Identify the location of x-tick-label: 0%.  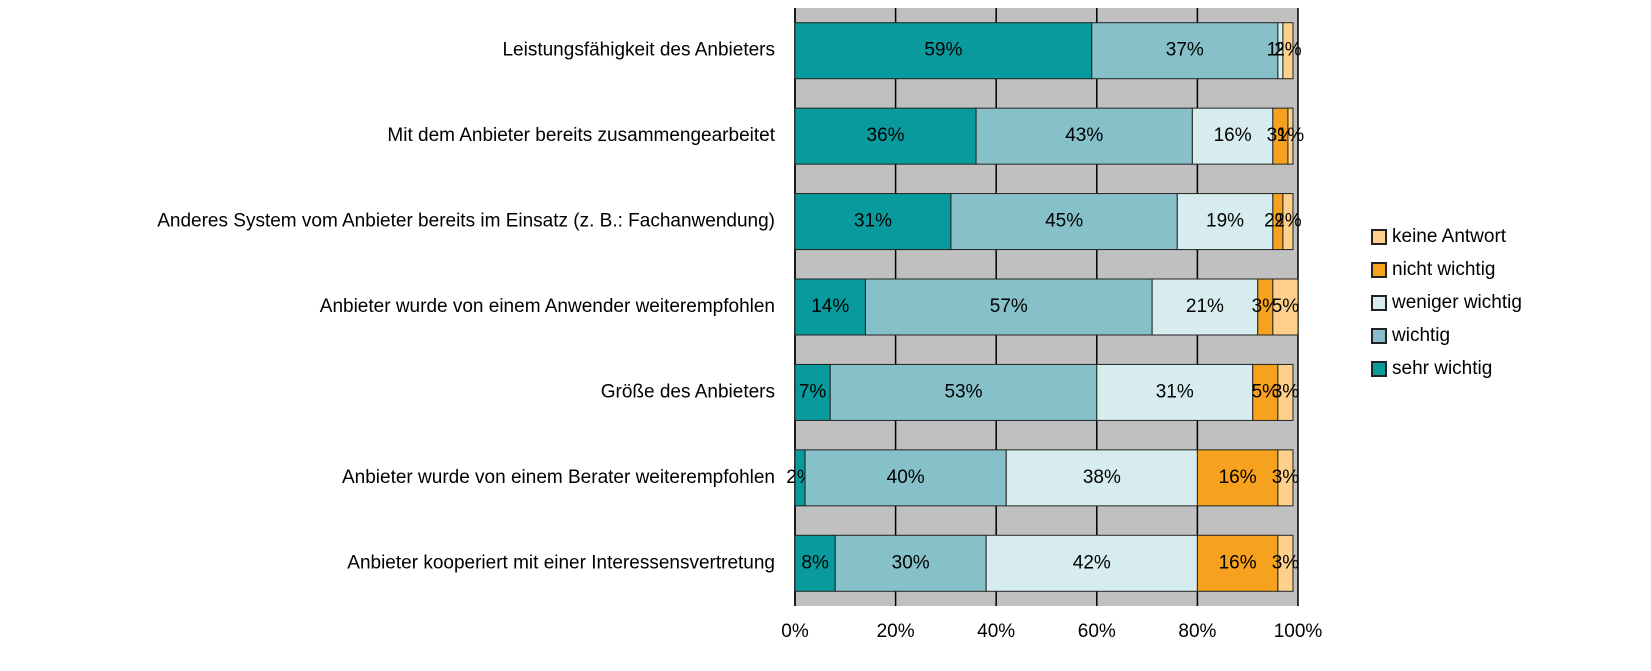
(795, 631).